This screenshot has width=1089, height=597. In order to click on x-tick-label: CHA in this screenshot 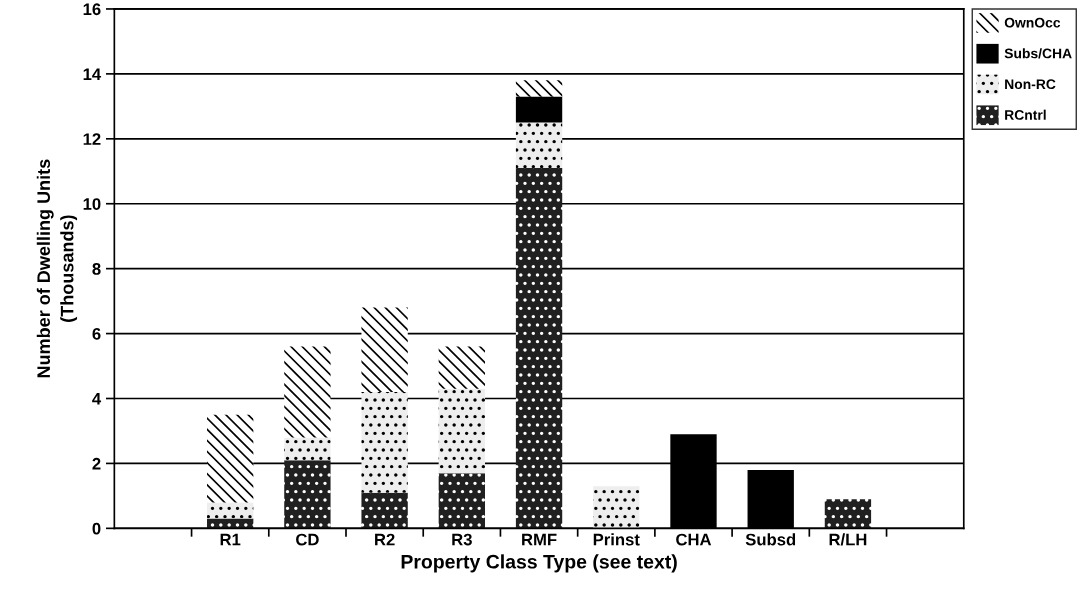, I will do `click(694, 539)`.